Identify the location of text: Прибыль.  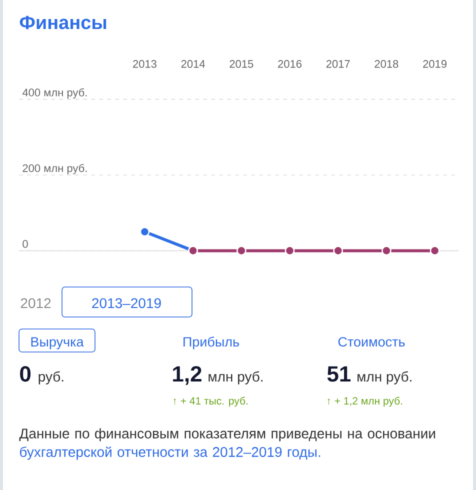
(211, 343).